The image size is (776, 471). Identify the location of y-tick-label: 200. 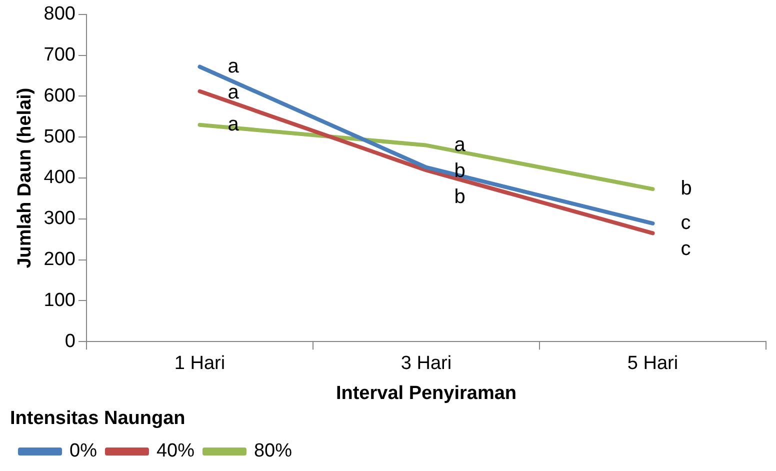
(60, 259).